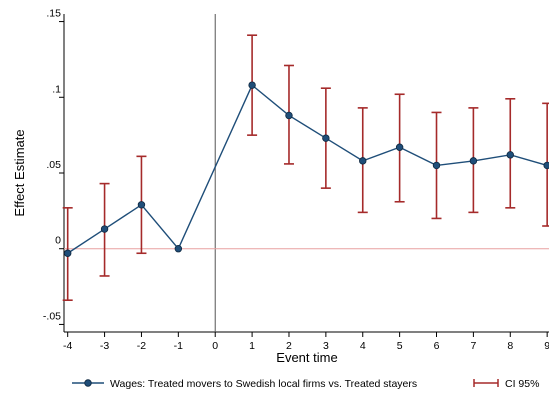 This screenshot has width=549, height=395. I want to click on y-axis-label: Effect Estimate, so click(19, 172).